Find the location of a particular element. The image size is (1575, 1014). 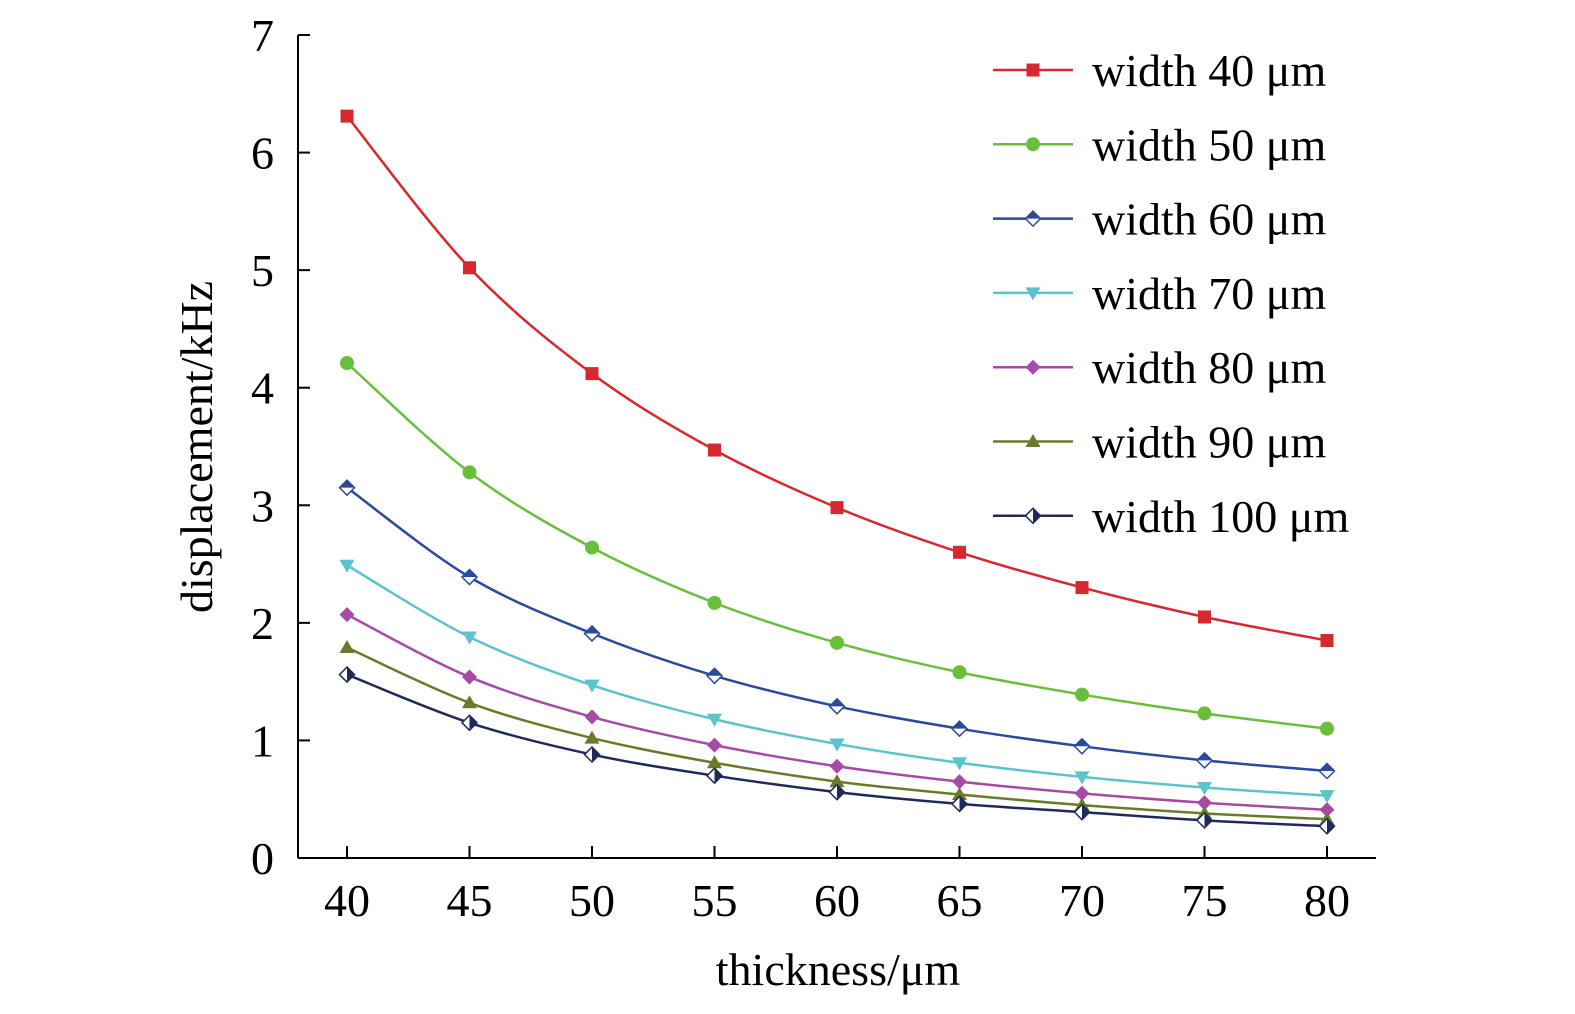

legend-item: width 70 μm is located at coordinates (1159, 293).